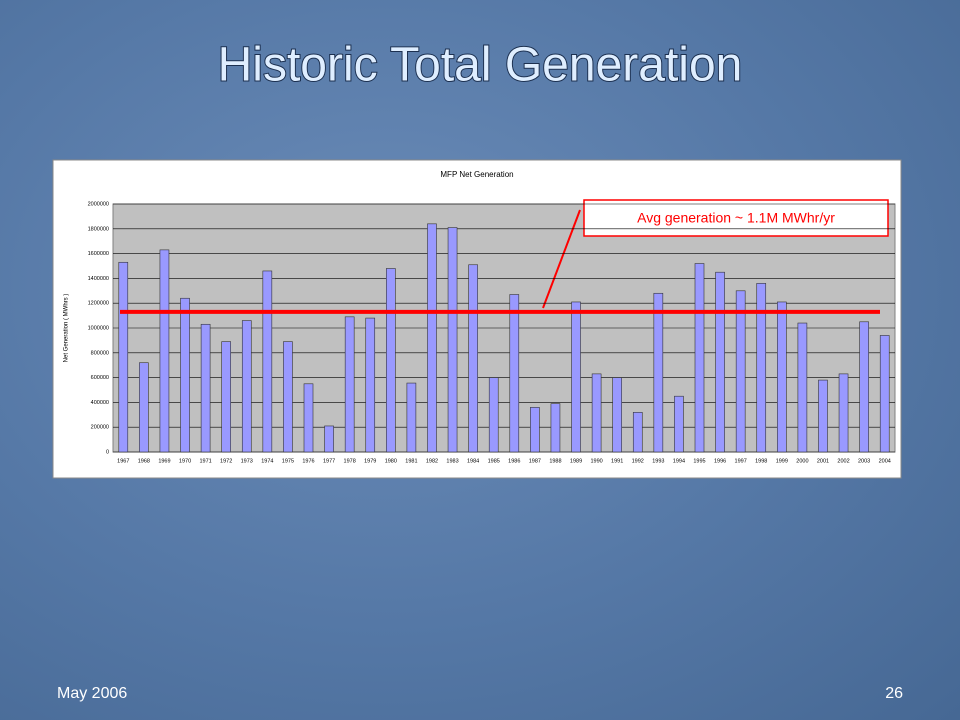 This screenshot has height=720, width=960. Describe the element at coordinates (699, 461) in the screenshot. I see `x-tick-label: 1995` at that location.